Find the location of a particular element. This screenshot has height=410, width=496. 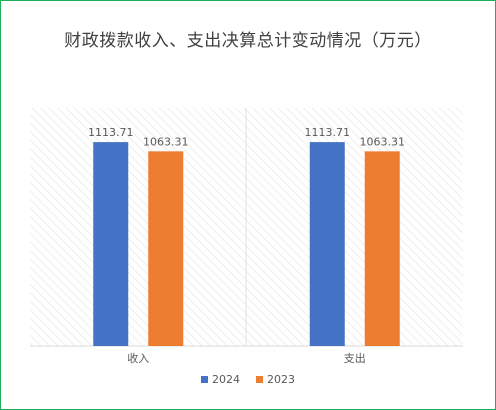

legend-label-2024: 2024 is located at coordinates (226, 379).